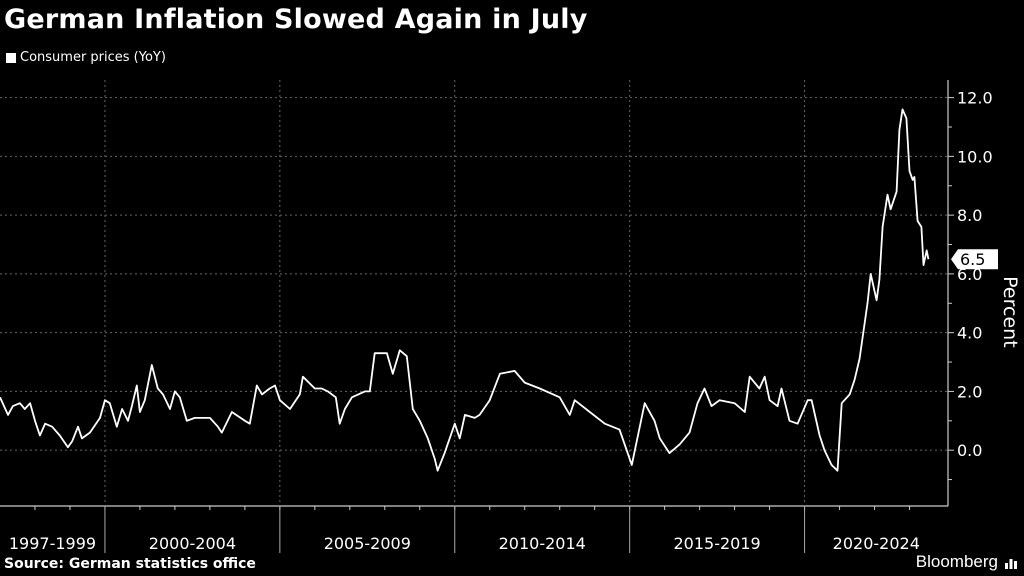  What do you see at coordinates (542, 543) in the screenshot?
I see `x-category-label: 2010-2014` at bounding box center [542, 543].